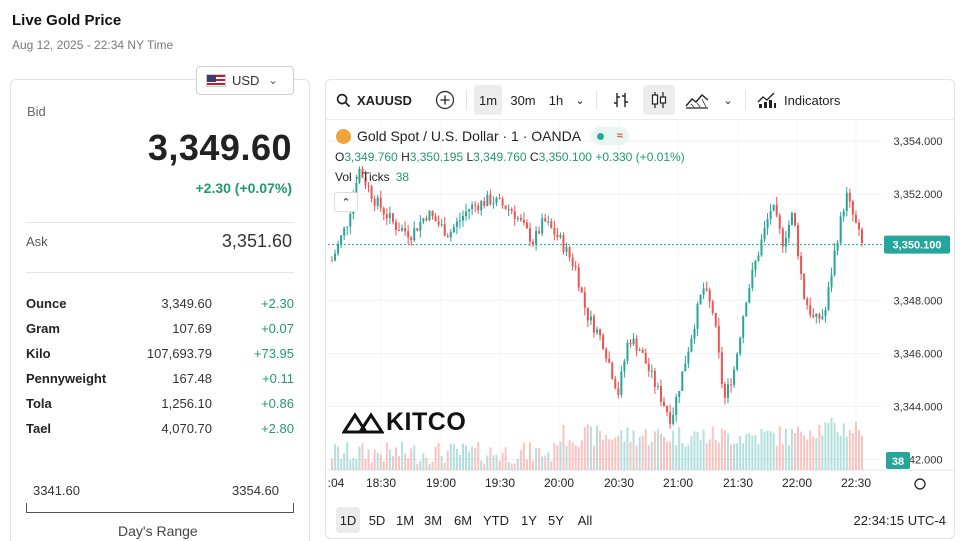 This screenshot has height=541, width=965. What do you see at coordinates (918, 407) in the screenshot?
I see `y-tick-label: 3,344.000` at bounding box center [918, 407].